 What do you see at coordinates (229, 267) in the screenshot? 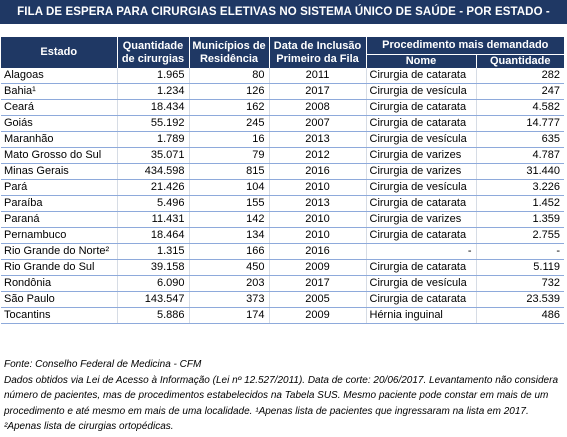
I see `cell-municipios: 450` at bounding box center [229, 267].